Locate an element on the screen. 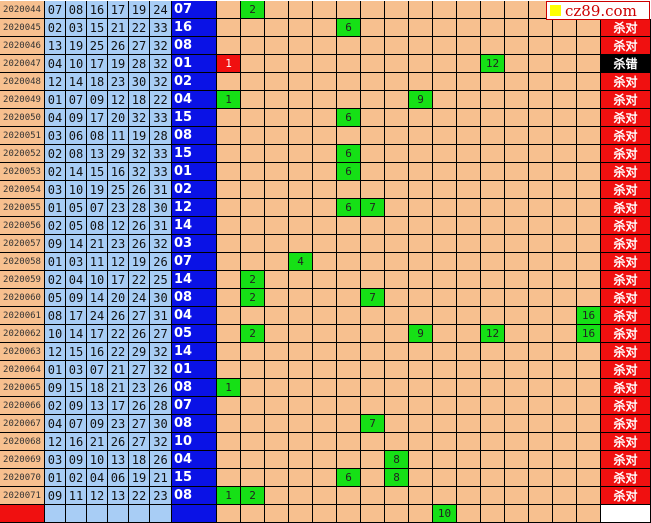 The width and height of the screenshot is (651, 523). red-ball-cell: 28 is located at coordinates (161, 406).